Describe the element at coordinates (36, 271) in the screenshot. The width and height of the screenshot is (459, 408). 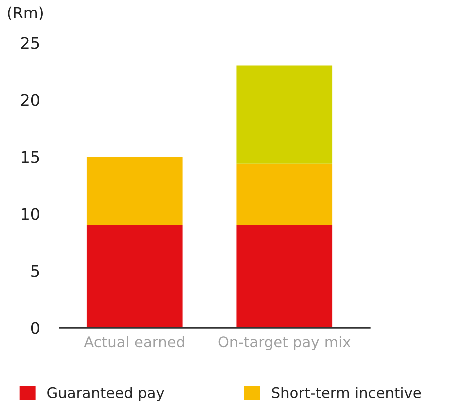
I see `y-tick-label: 5` at that location.